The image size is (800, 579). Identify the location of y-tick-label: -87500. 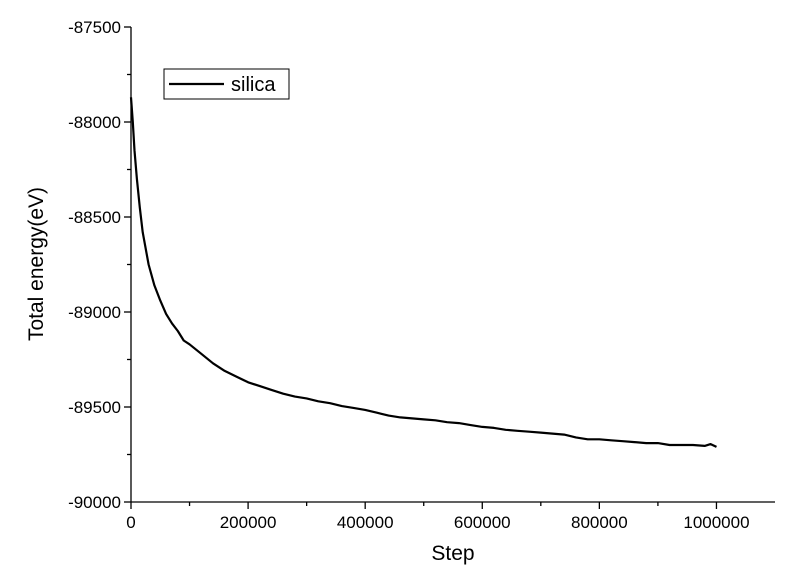
(94, 27).